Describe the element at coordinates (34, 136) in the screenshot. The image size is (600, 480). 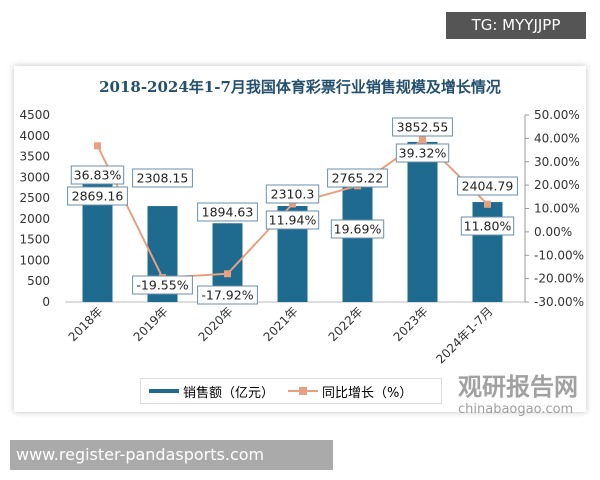
I see `left-tick-label: 4000` at that location.